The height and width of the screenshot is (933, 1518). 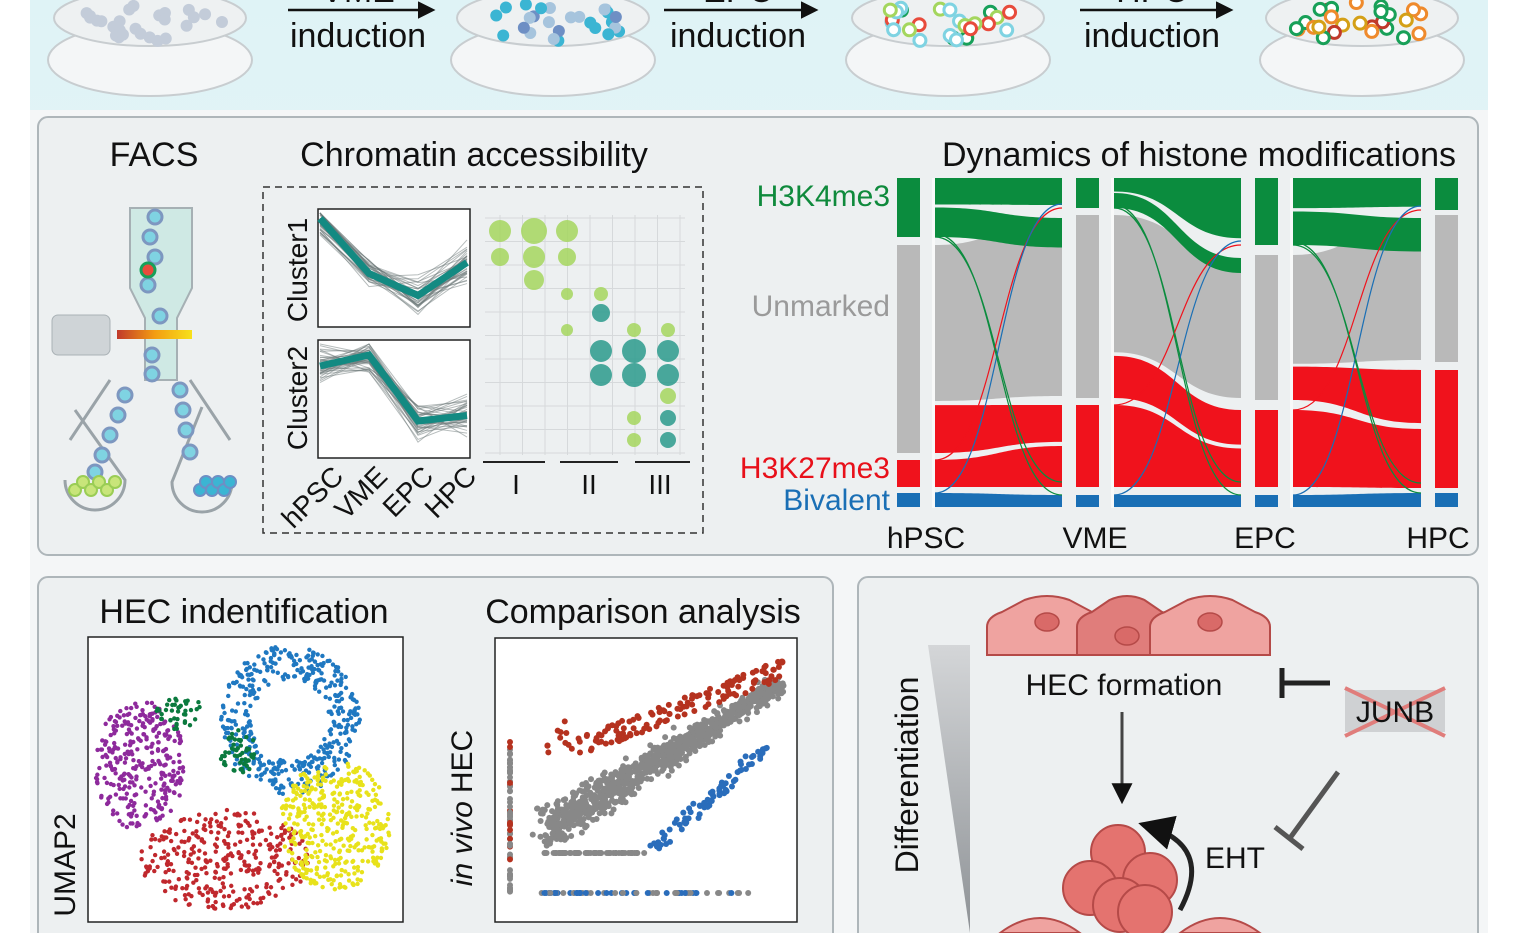 What do you see at coordinates (534, 257) in the screenshot?
I see `dot` at bounding box center [534, 257].